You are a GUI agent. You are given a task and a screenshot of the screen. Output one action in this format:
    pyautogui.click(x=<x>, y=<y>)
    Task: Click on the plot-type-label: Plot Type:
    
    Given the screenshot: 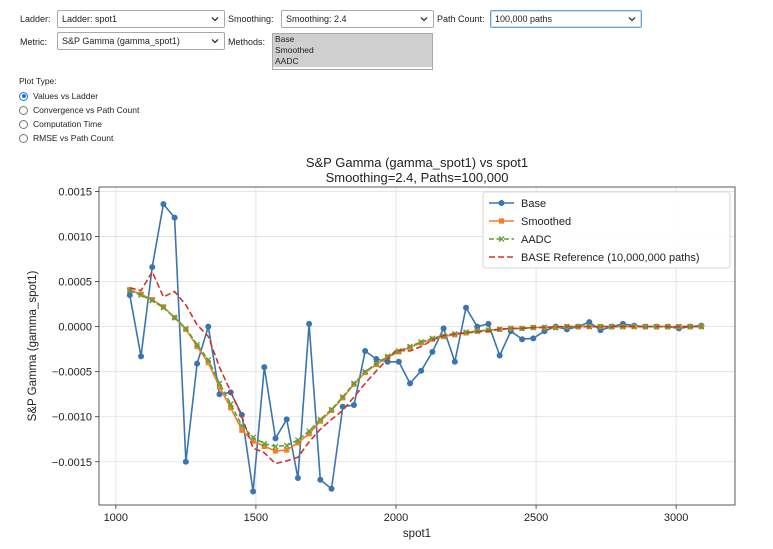 What is the action you would take?
    pyautogui.click(x=38, y=81)
    